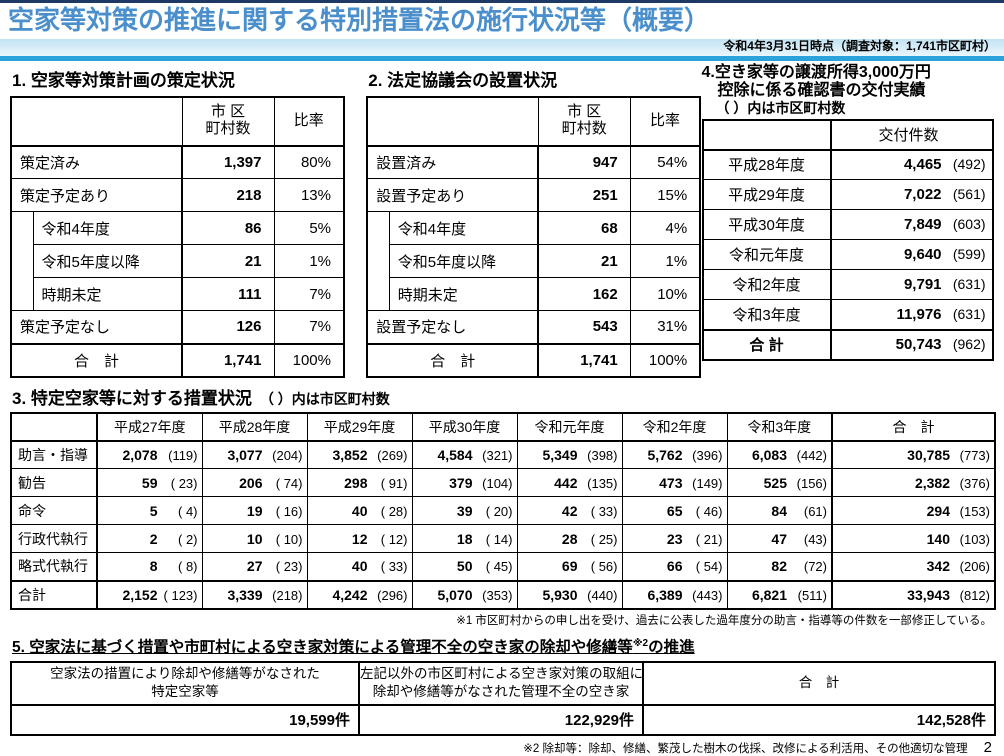  Describe the element at coordinates (602, 595) in the screenshot. I see `paren-count: (440)` at that location.